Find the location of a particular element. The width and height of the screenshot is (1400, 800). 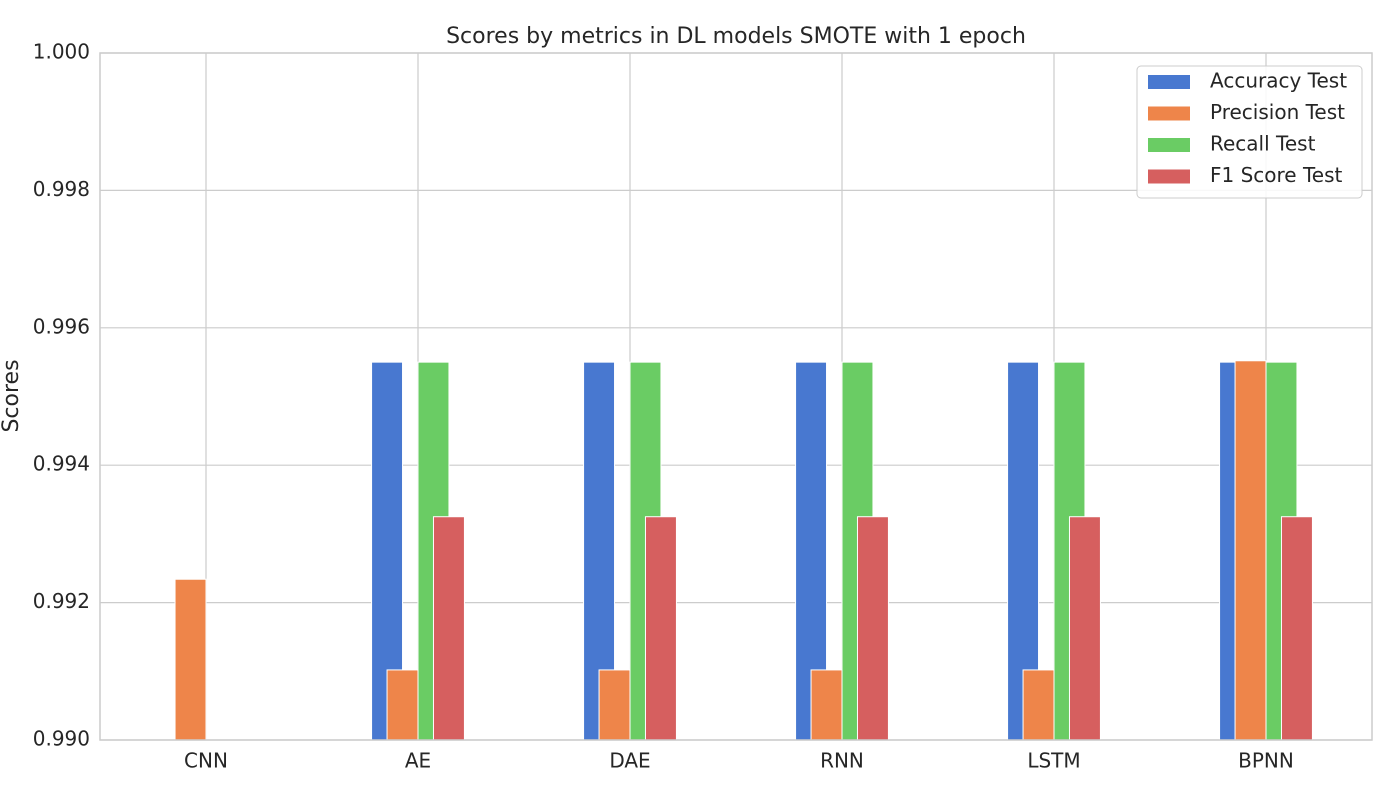

x-tick-label: BPNN is located at coordinates (1266, 761).